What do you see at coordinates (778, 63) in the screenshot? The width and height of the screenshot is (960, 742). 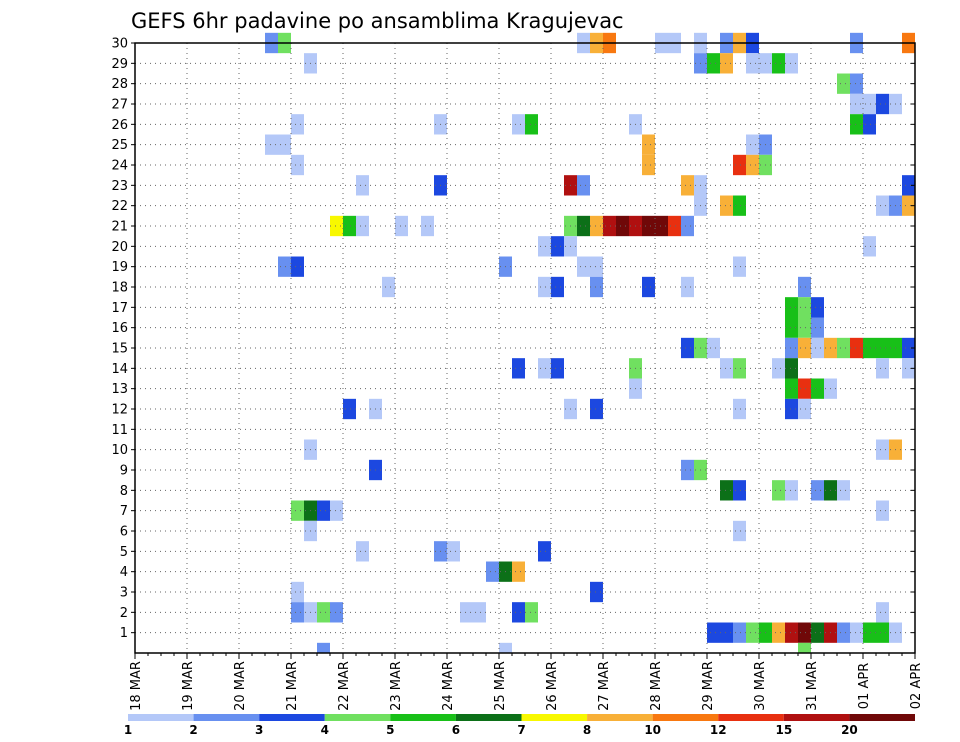 I see `heatmap-cell-m29-t49` at bounding box center [778, 63].